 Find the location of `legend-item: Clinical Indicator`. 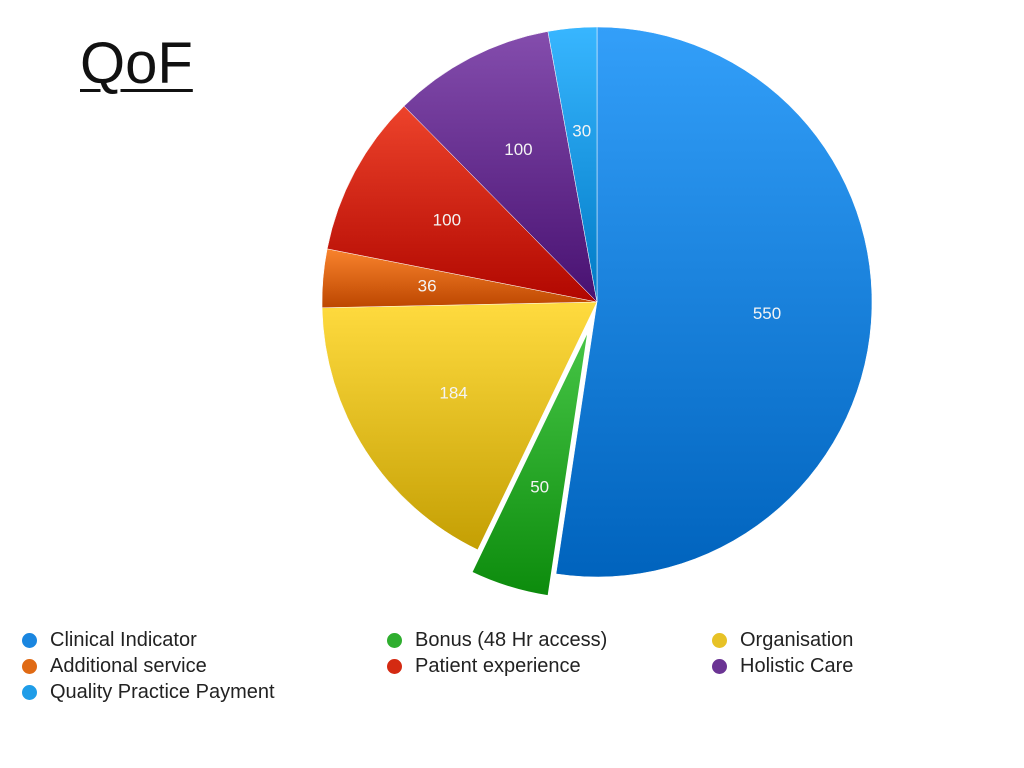

legend-item: Clinical Indicator is located at coordinates (204, 640).